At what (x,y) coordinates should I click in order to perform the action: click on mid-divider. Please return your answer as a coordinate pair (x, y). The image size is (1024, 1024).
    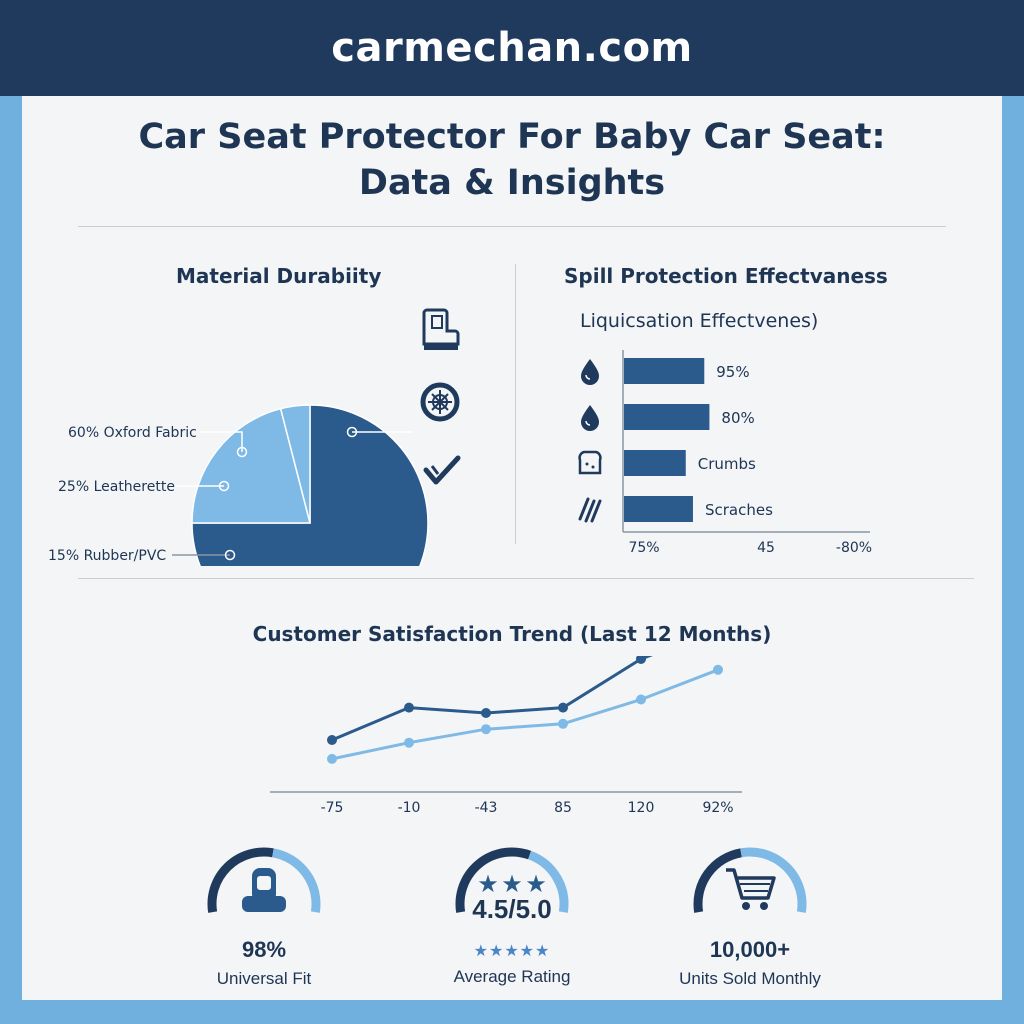
    Looking at the image, I should click on (526, 578).